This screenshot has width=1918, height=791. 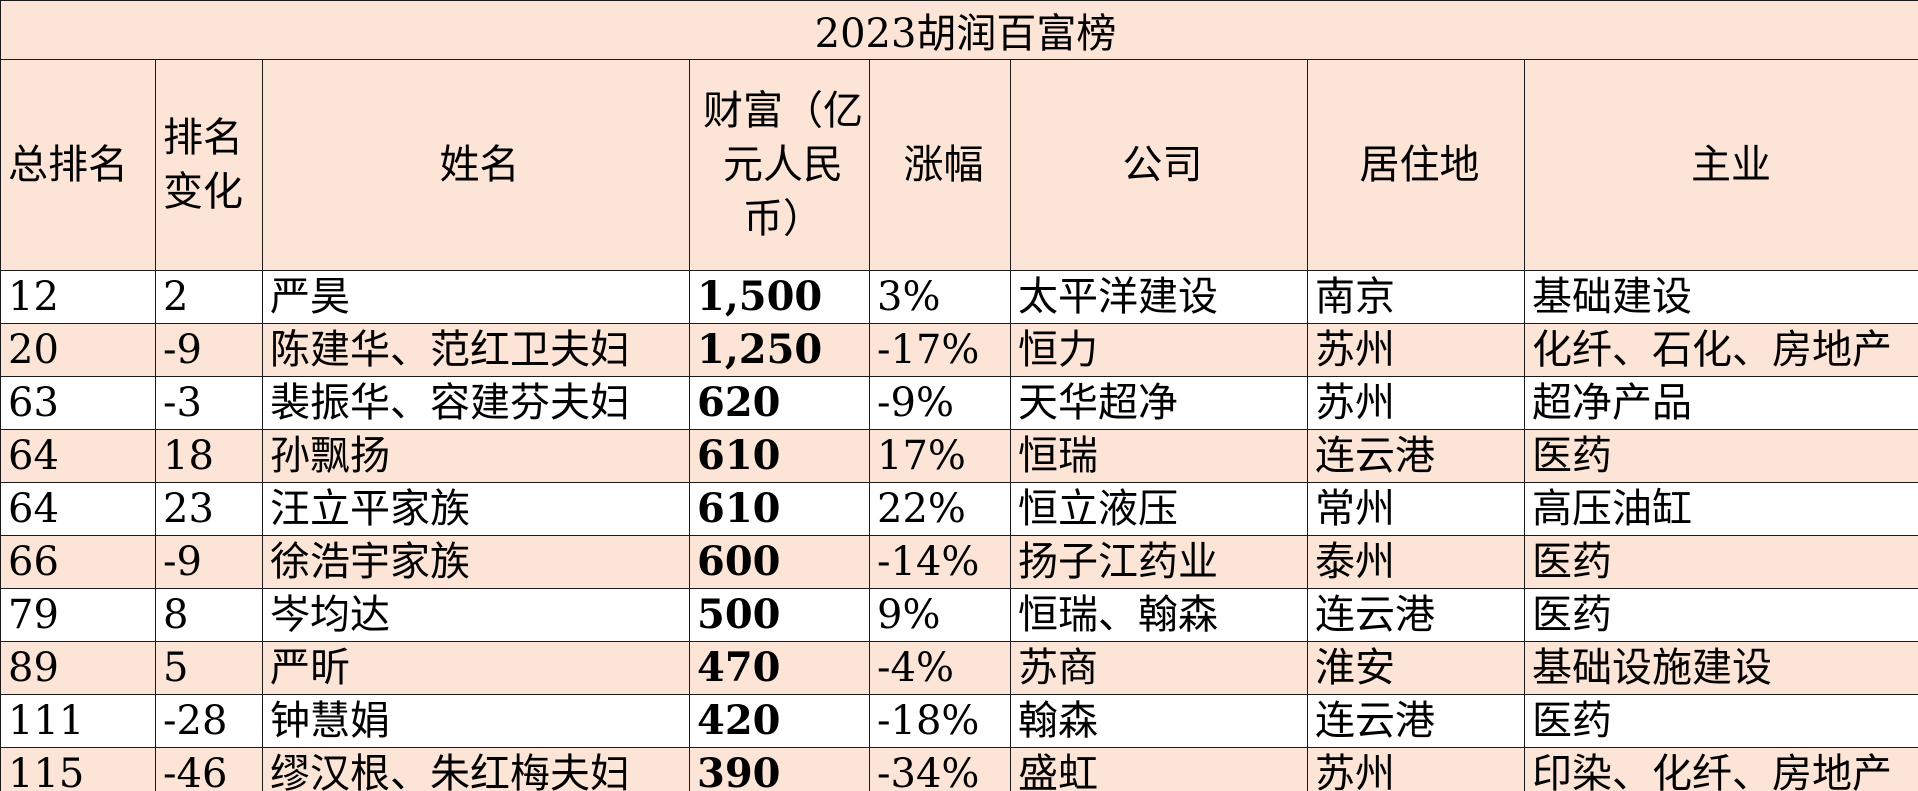 What do you see at coordinates (78, 297) in the screenshot?
I see `cell-rank: 12` at bounding box center [78, 297].